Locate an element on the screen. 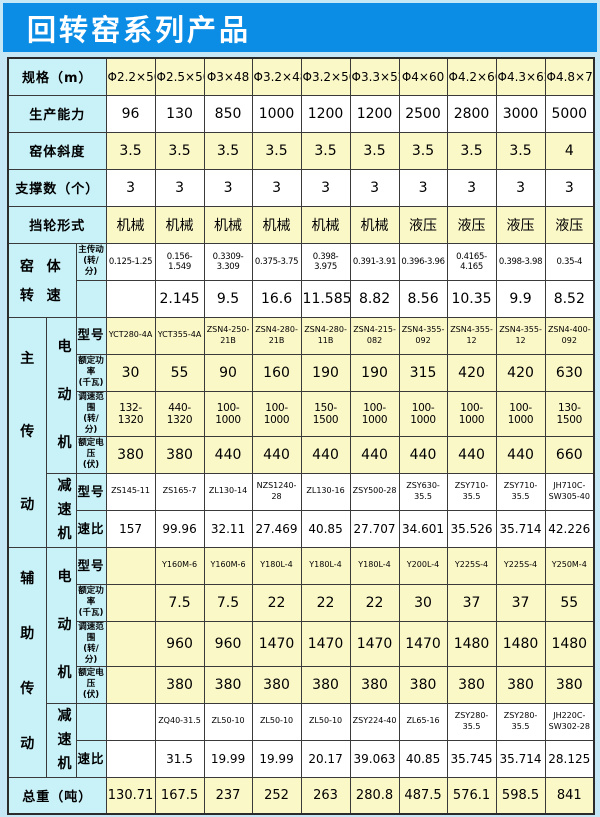  component-label-motor: 电动机 is located at coordinates (61, 625).